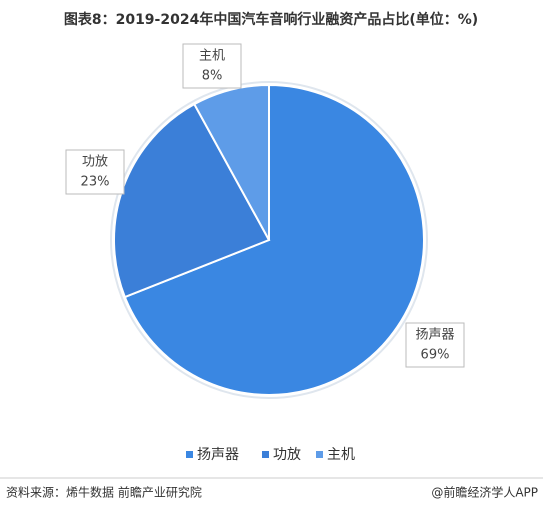 Image resolution: width=543 pixels, height=516 pixels. What do you see at coordinates (341, 455) in the screenshot?
I see `legend-label: 主机` at bounding box center [341, 455].